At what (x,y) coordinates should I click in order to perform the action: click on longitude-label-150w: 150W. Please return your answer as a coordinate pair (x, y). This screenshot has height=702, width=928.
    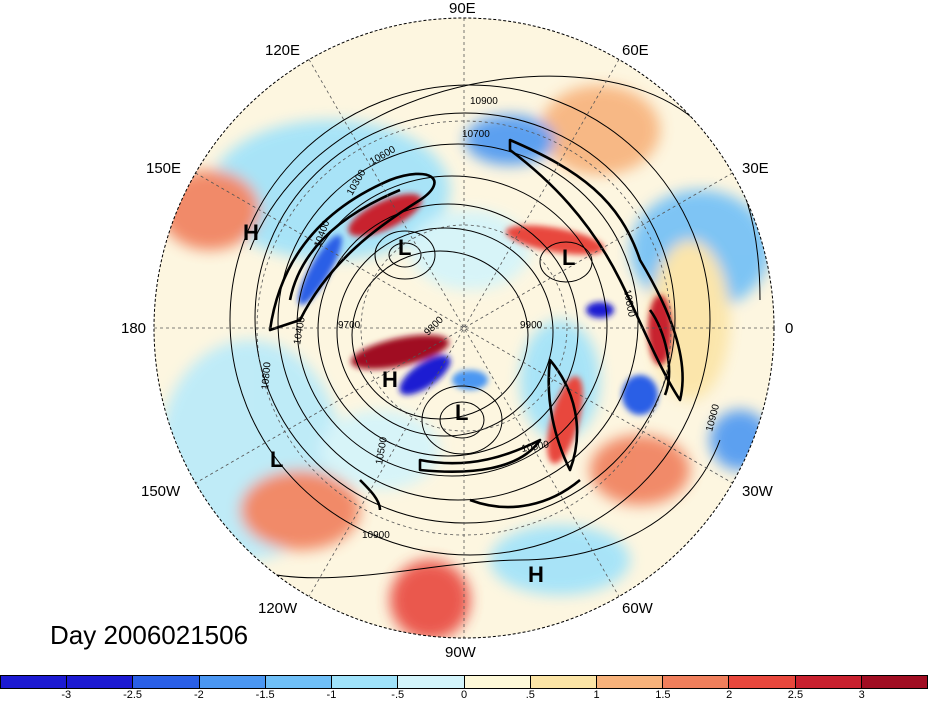
    Looking at the image, I should click on (161, 491).